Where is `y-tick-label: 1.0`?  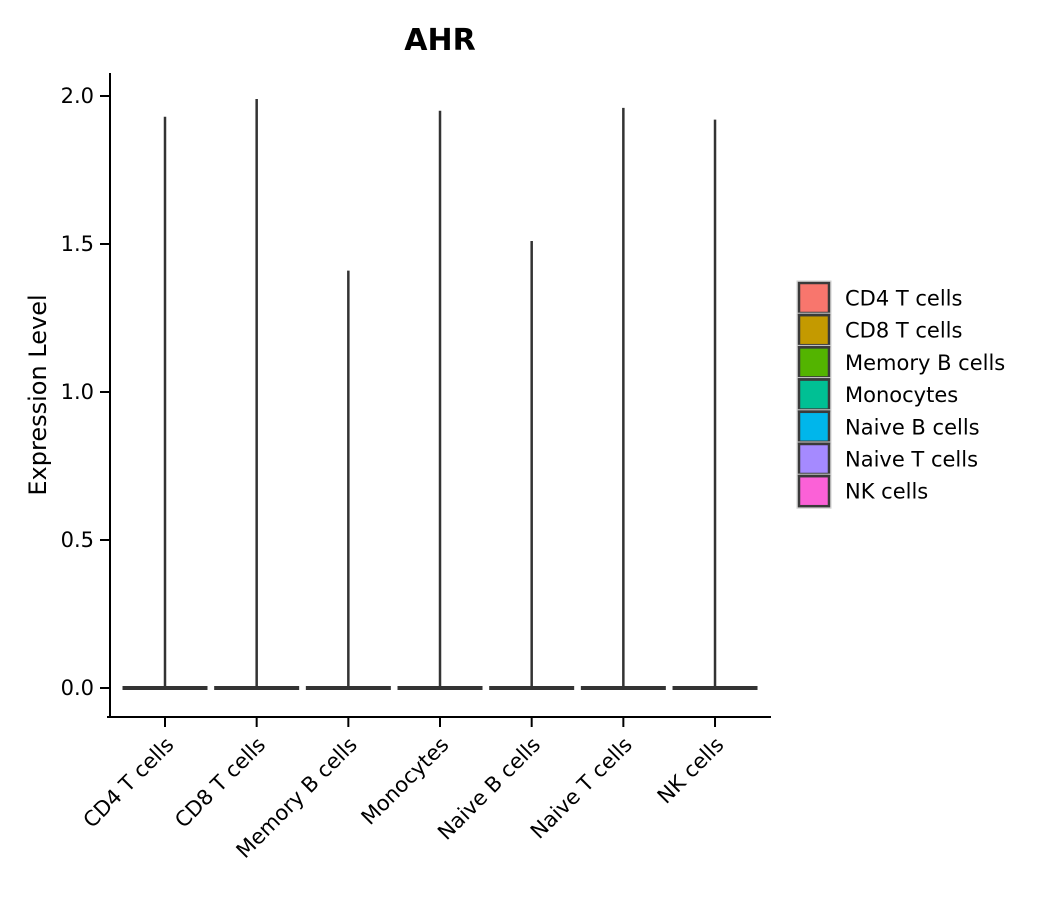 y-tick-label: 1.0 is located at coordinates (77, 392).